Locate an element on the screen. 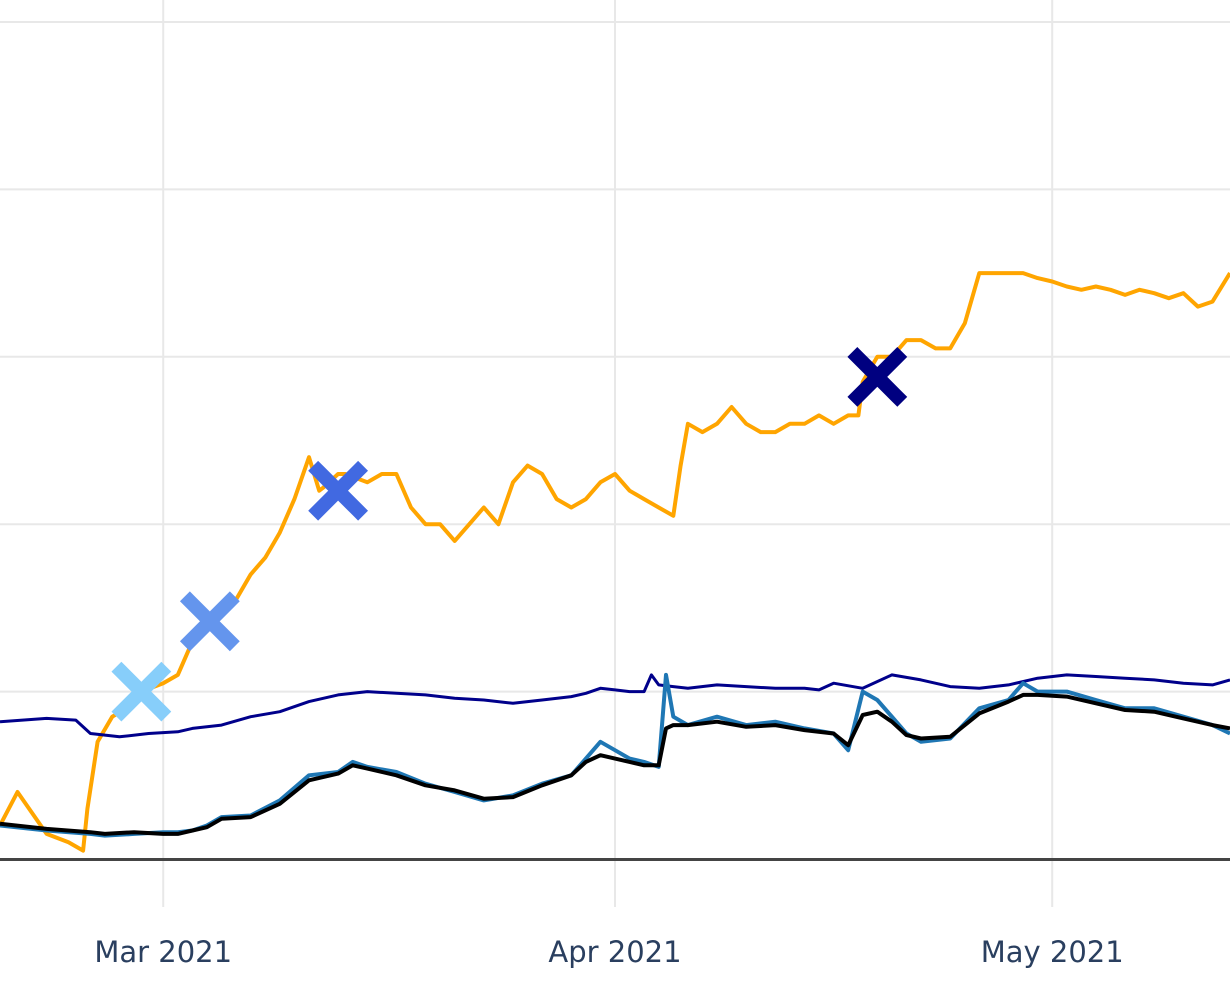  x-tick-label-0: Mar 2021 is located at coordinates (163, 952).